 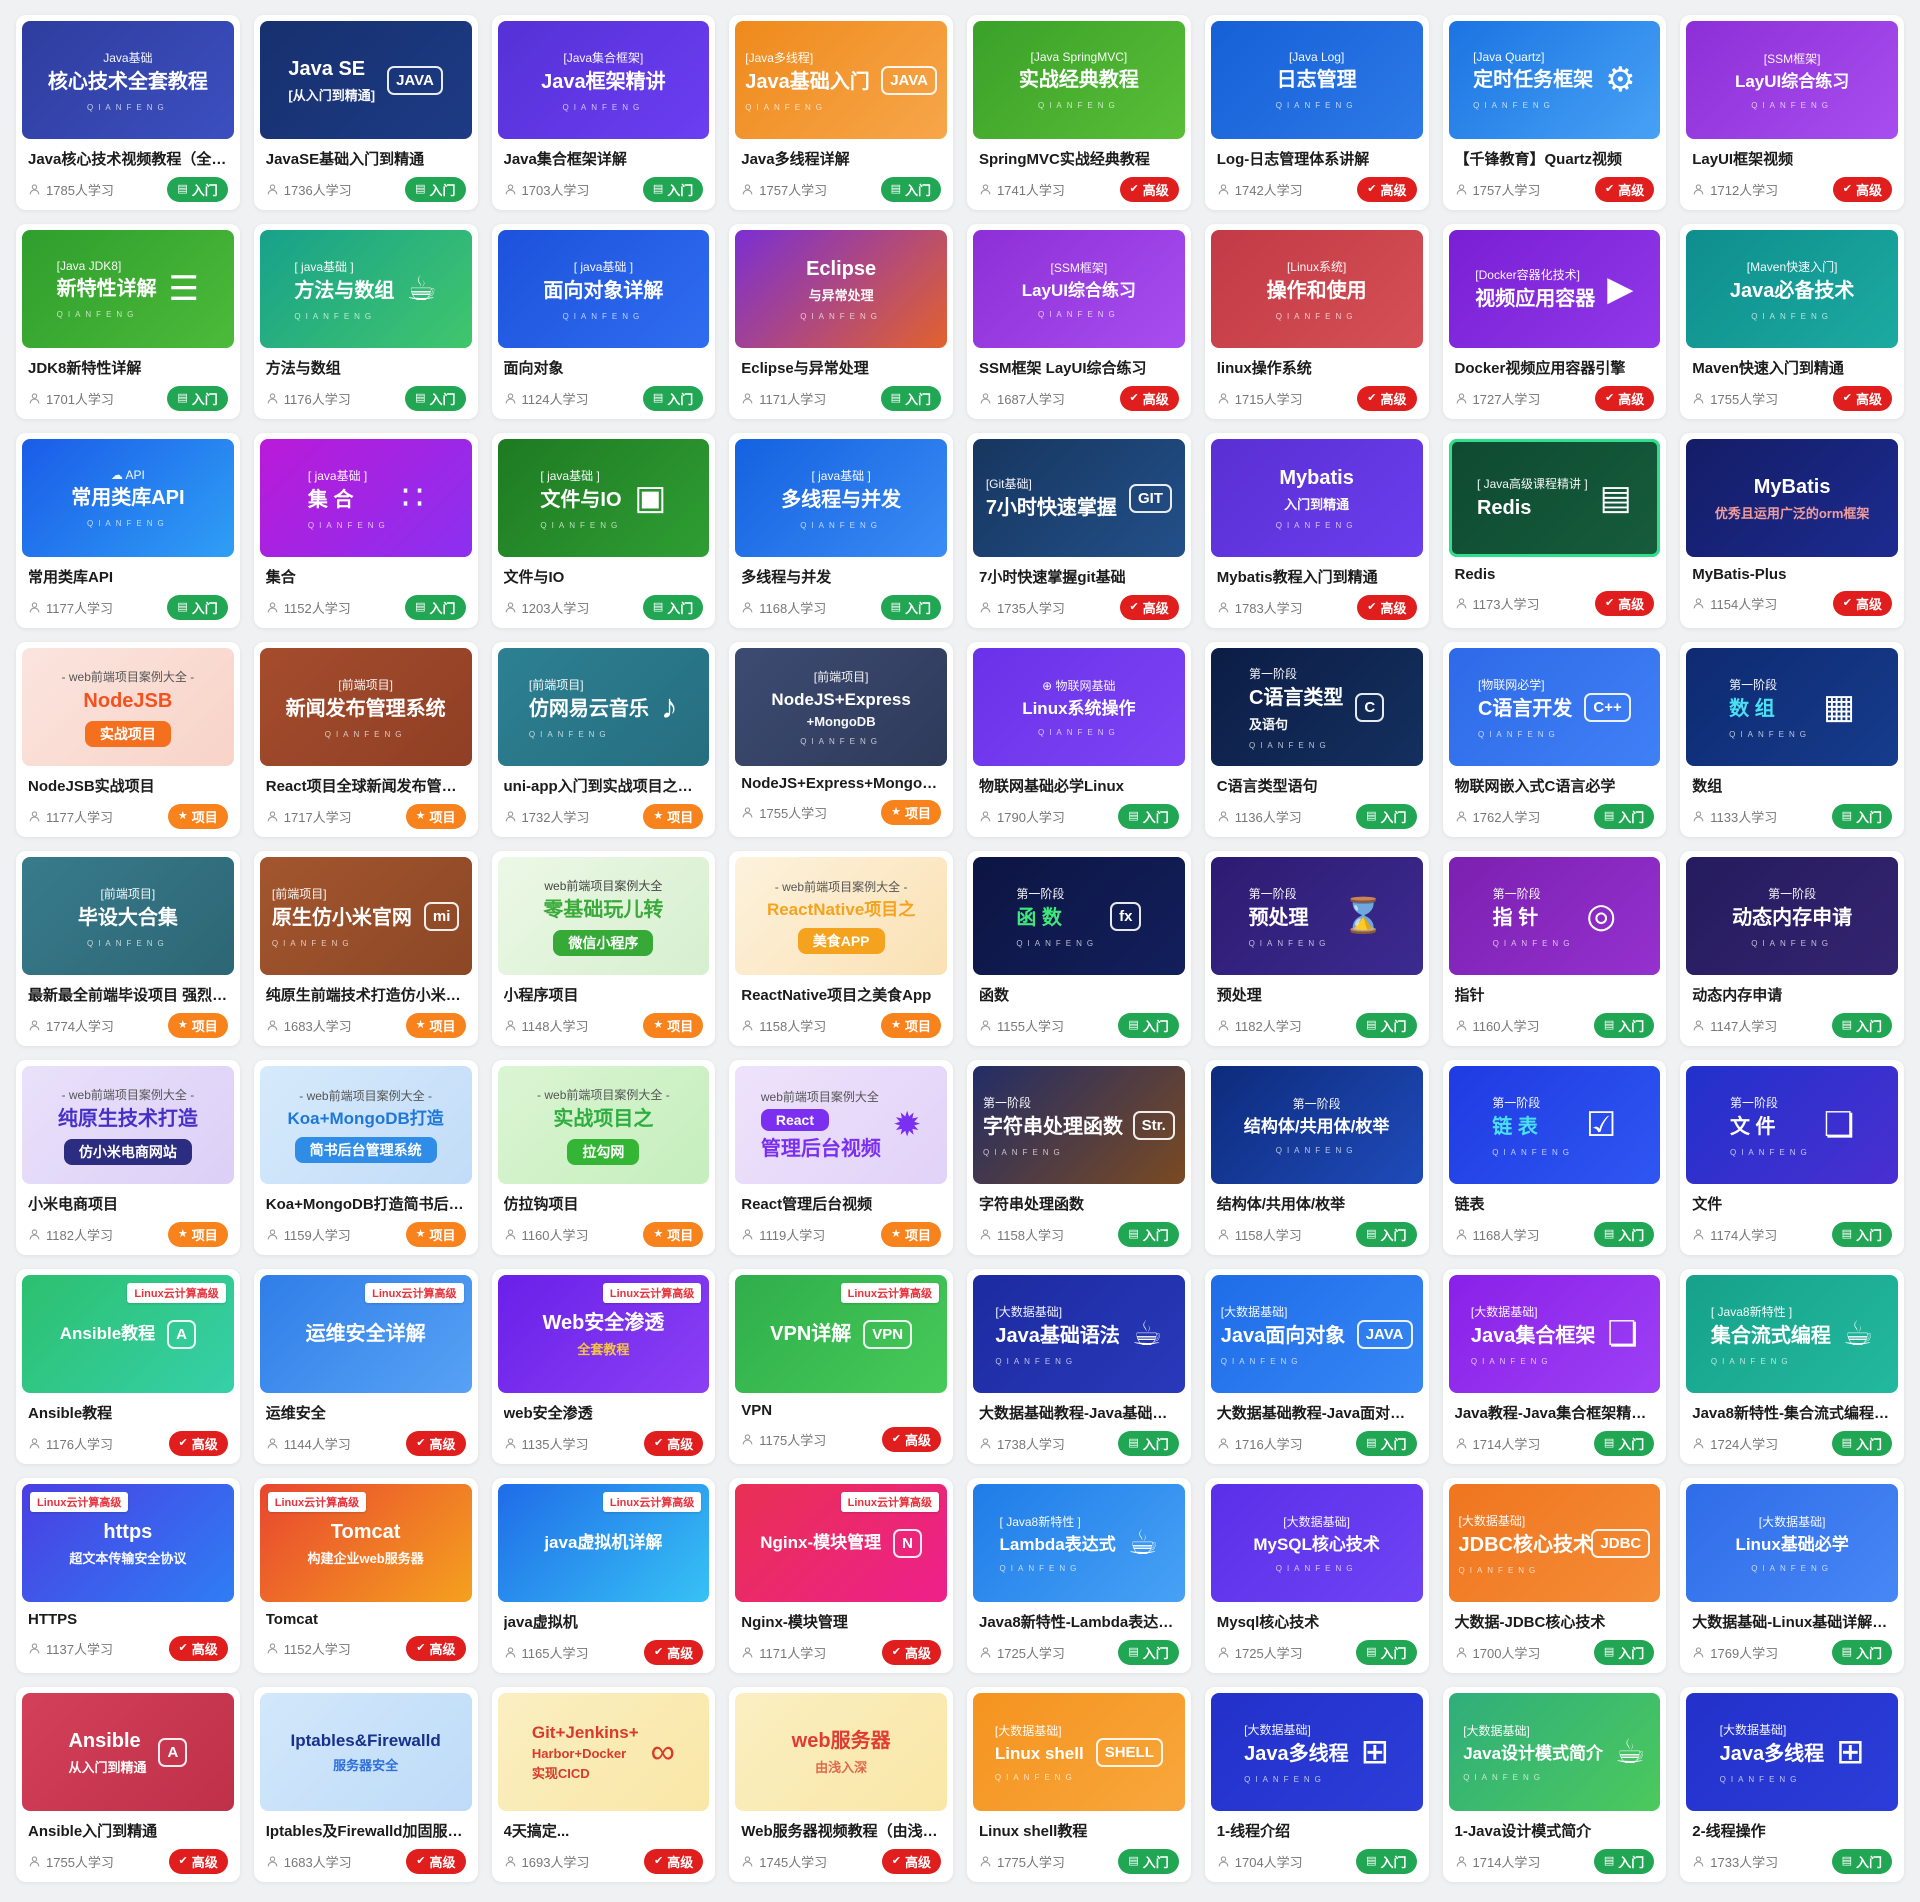 I want to click on course-title: SpringMVC实战经典教程, so click(x=1064, y=159).